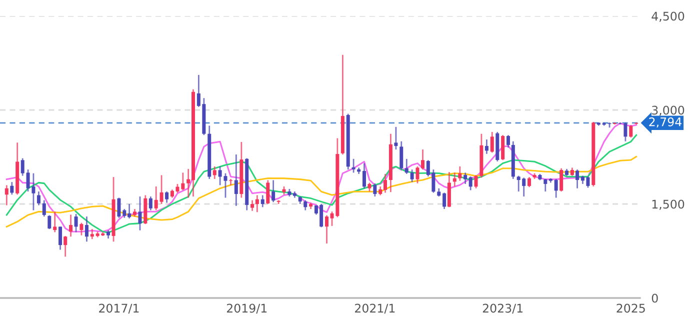  I want to click on y-tick-label: 0, so click(655, 298).